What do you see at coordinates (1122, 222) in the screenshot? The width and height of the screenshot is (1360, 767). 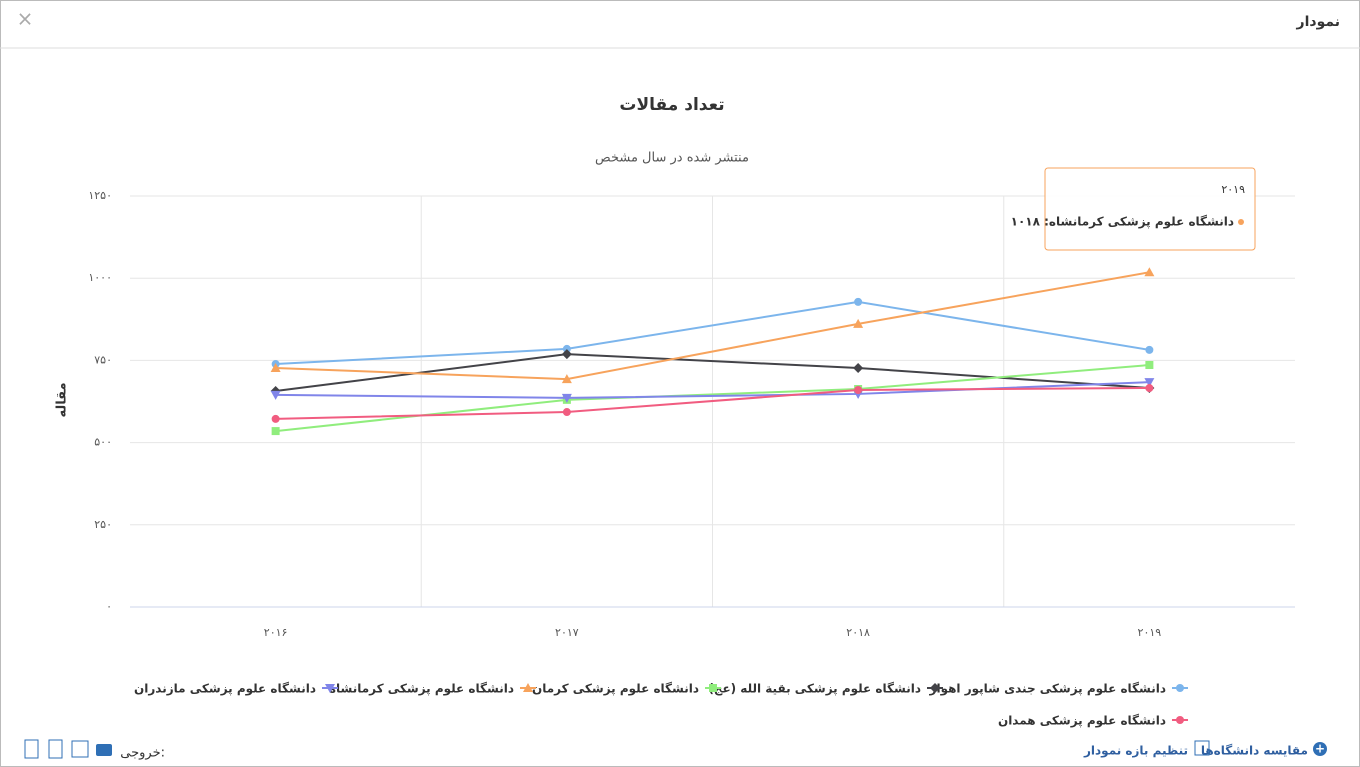 I see `tooltip-label: دانشگاه علوم پزشکی کرمانشاه: ۱۰۱۸` at bounding box center [1122, 222].